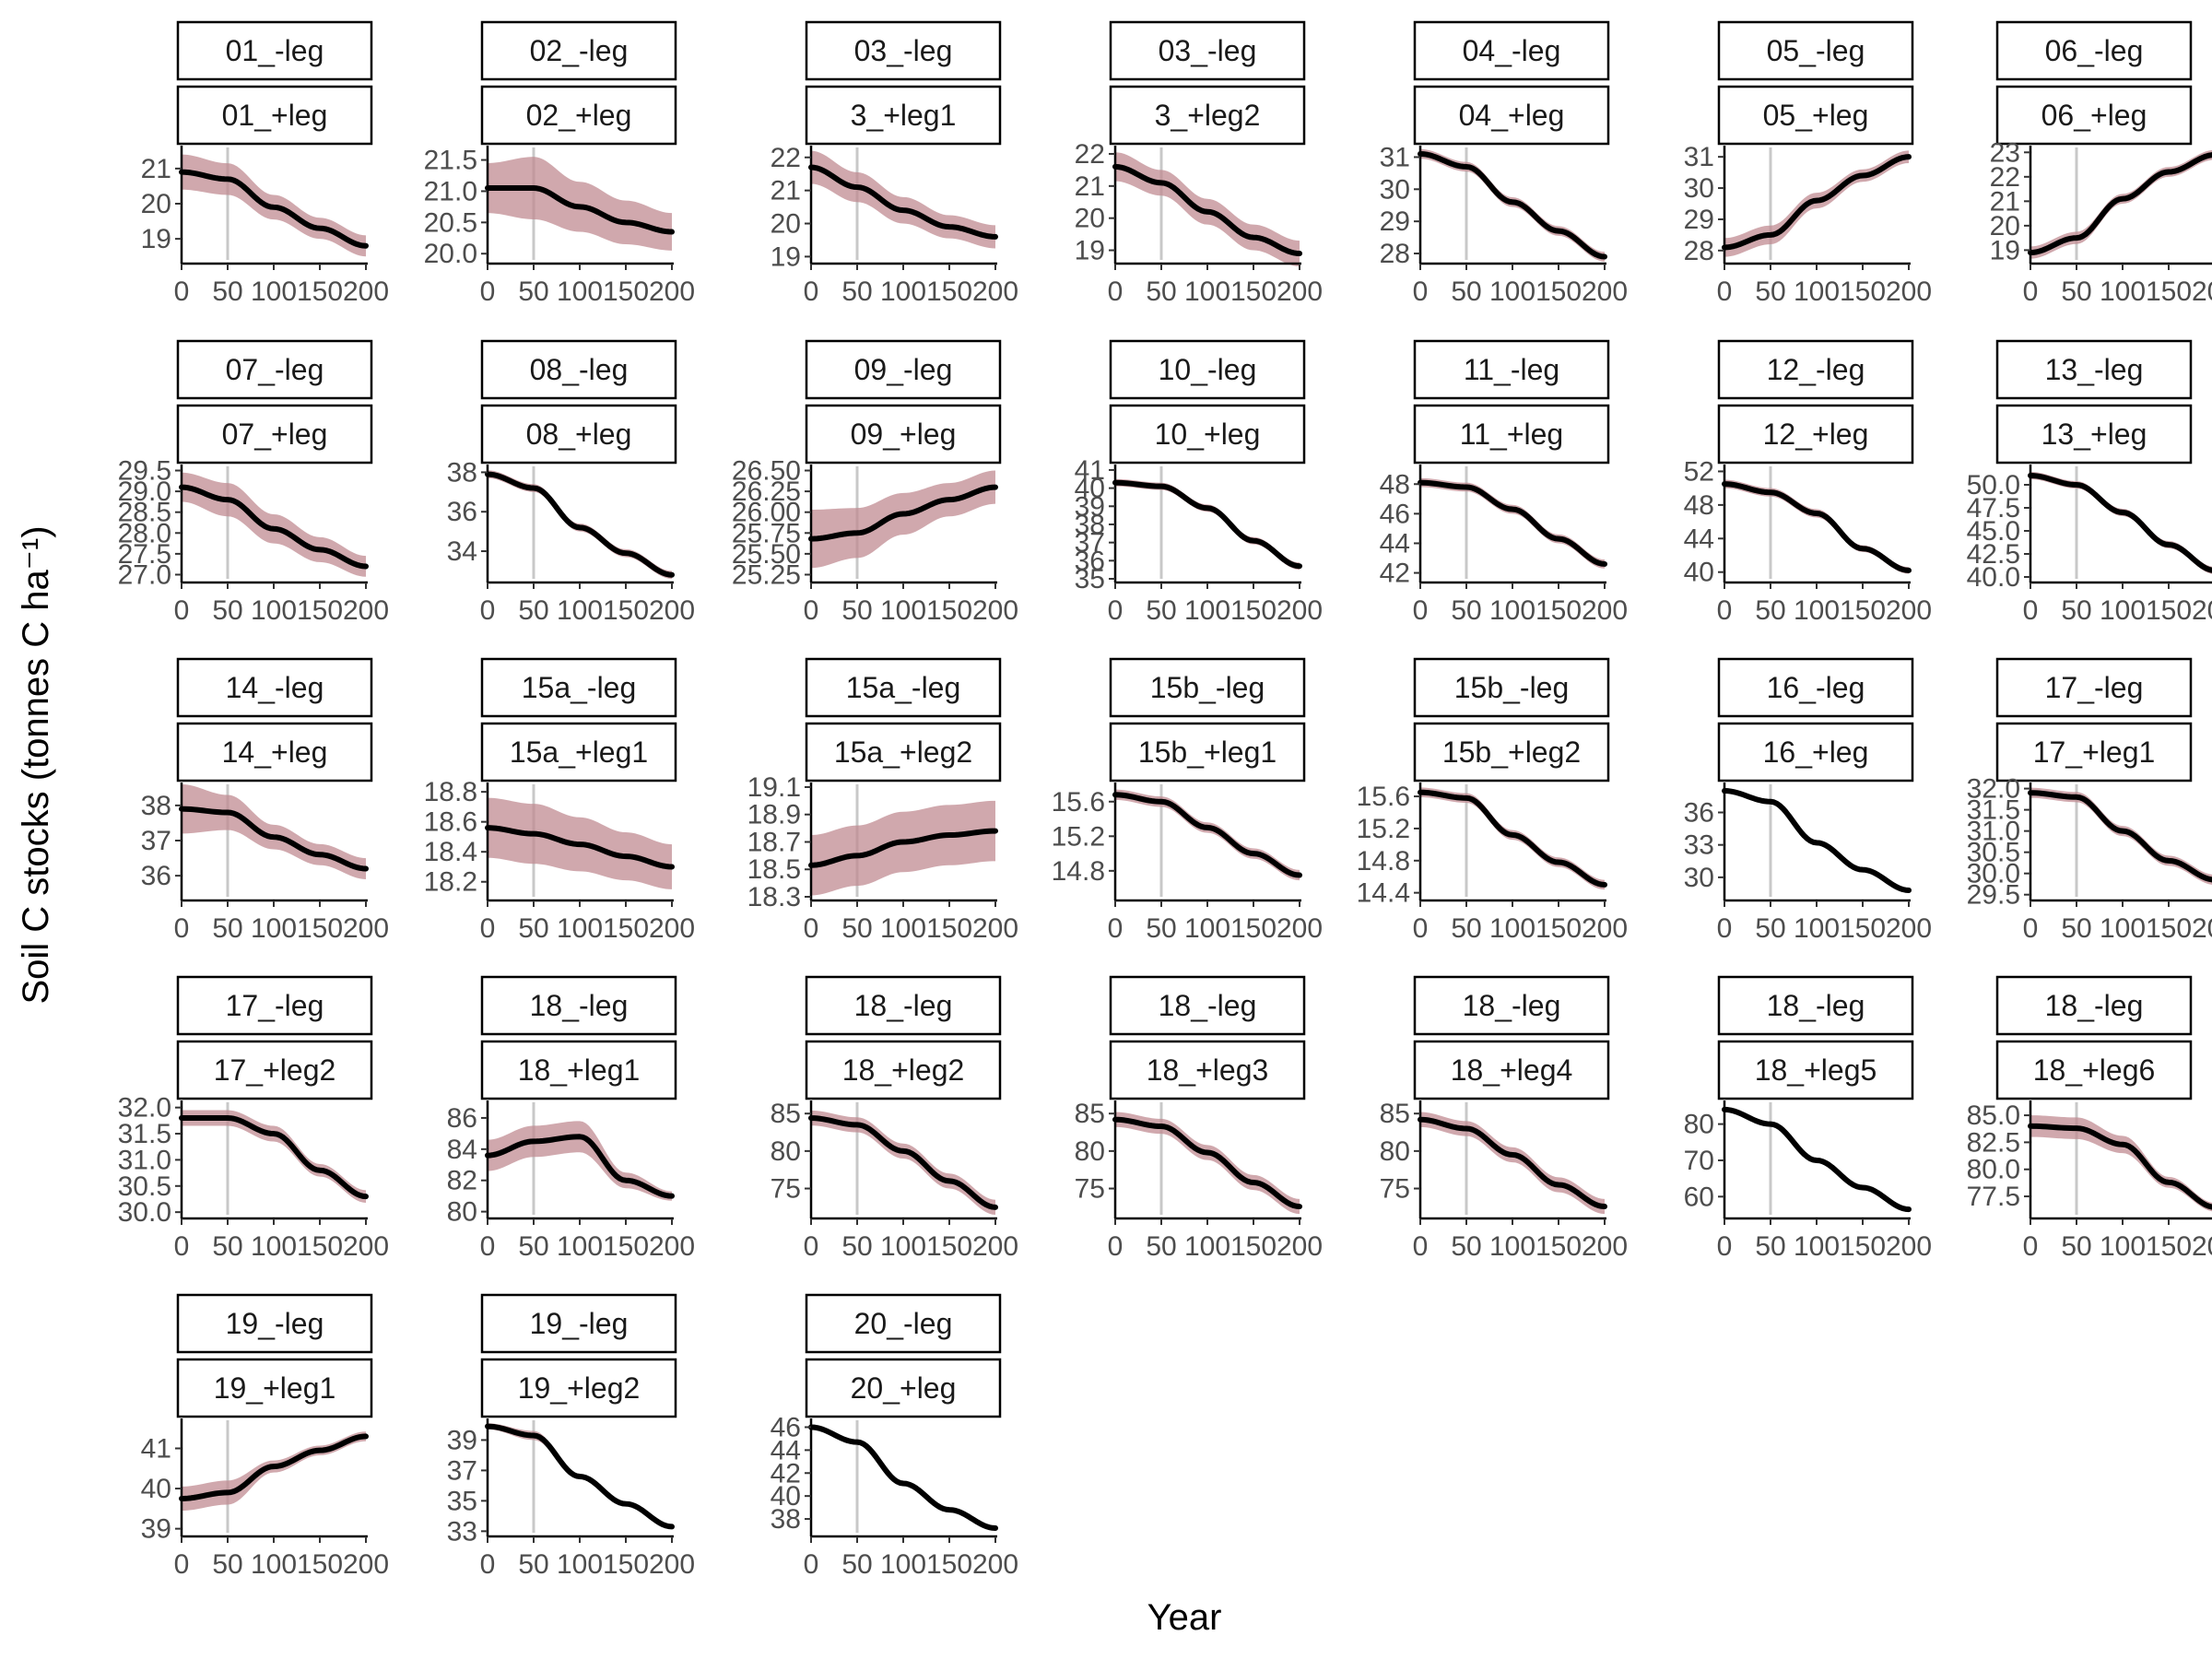 The image size is (2212, 1659). What do you see at coordinates (1395, 254) in the screenshot?
I see `y-tick-label: 28` at bounding box center [1395, 254].